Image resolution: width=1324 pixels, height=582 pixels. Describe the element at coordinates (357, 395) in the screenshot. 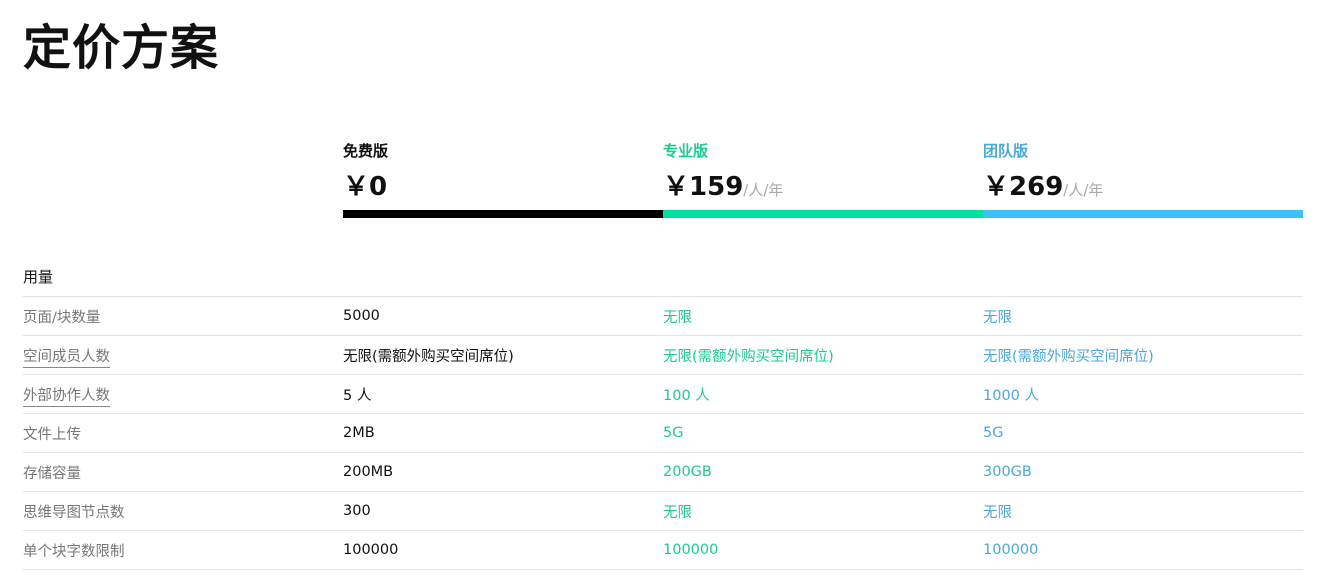

I see `feature-value: 5 人` at that location.